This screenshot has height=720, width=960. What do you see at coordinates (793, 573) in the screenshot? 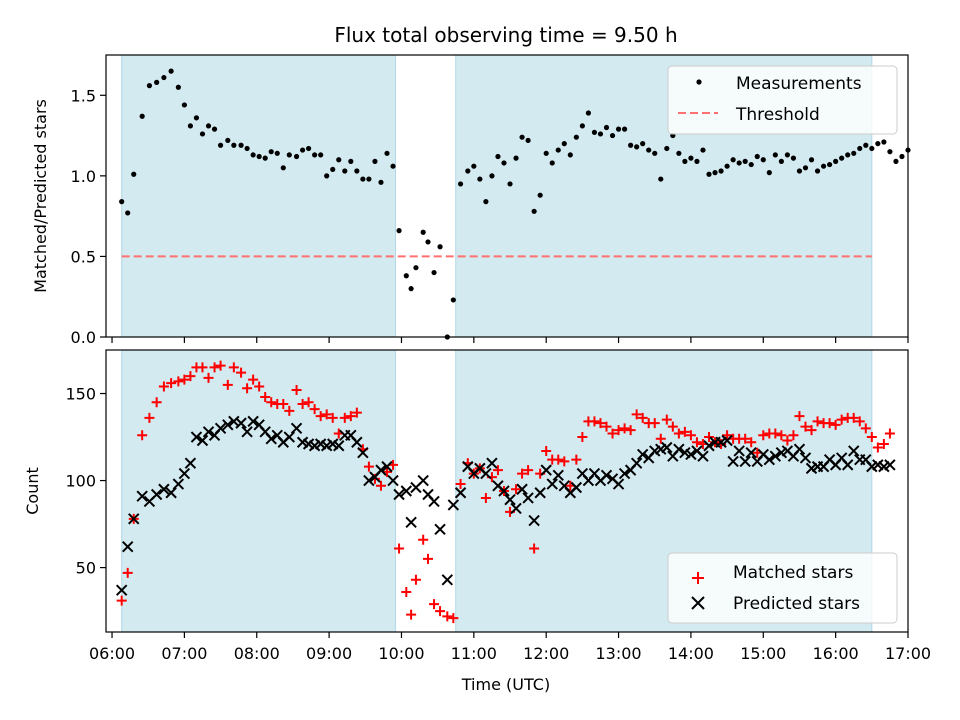
I see `legend-matched-label: Matched stars` at bounding box center [793, 573].